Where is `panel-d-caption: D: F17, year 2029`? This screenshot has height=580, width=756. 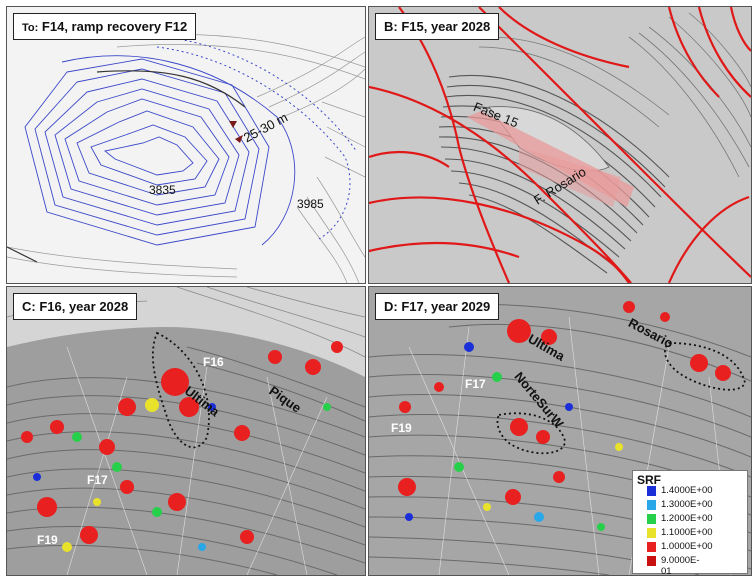 panel-d-caption: D: F17, year 2029 is located at coordinates (437, 306).